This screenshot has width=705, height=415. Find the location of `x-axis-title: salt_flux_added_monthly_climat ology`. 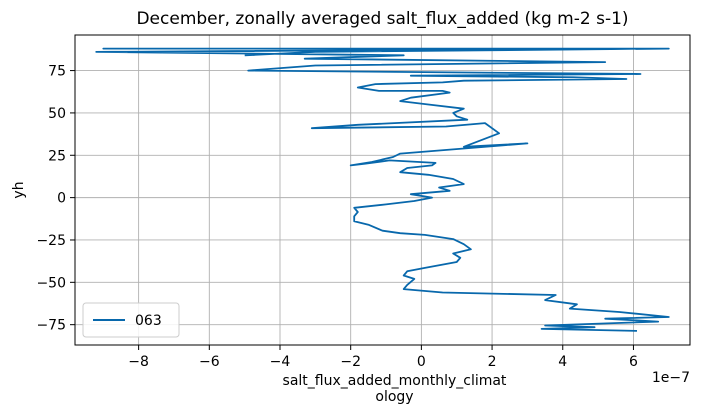

x-axis-title: salt_flux_added_monthly_climat ology is located at coordinates (395, 389).